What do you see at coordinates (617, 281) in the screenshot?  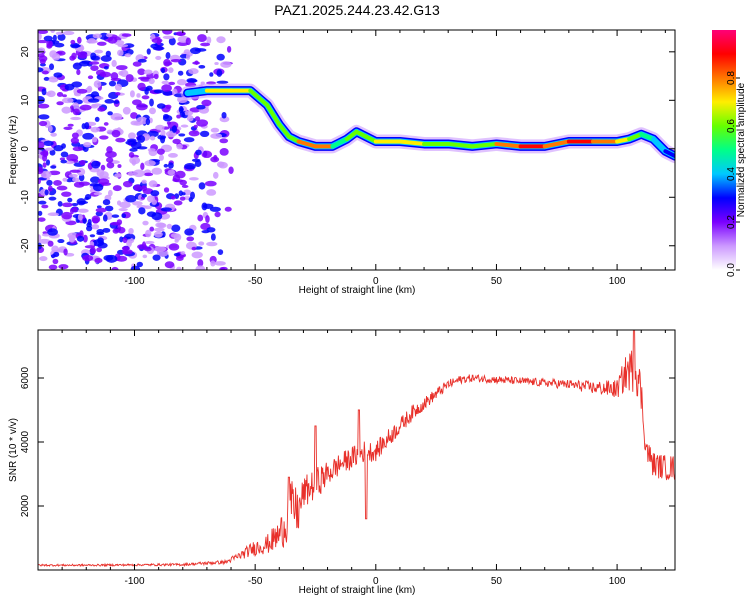 I see `x-tick-label: 100` at bounding box center [617, 281].